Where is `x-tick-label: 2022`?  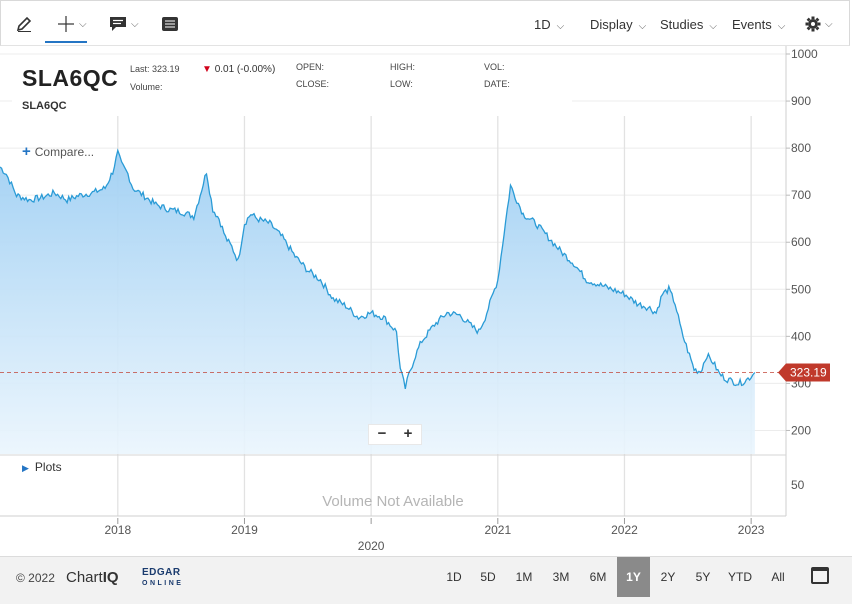
x-tick-label: 2022 is located at coordinates (624, 530).